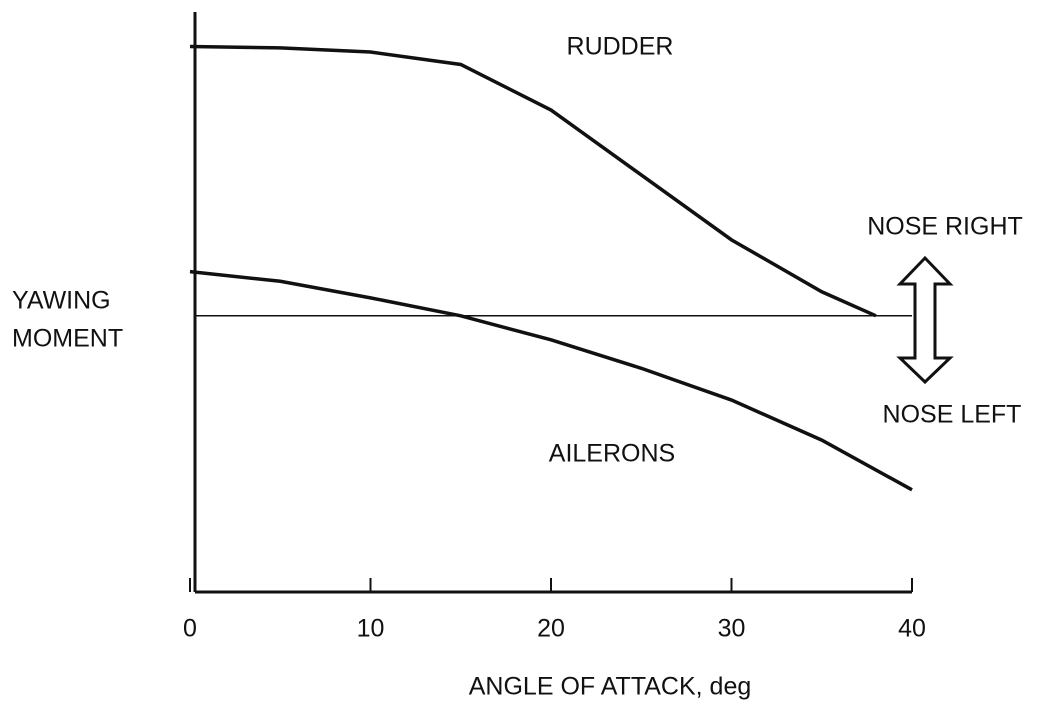  What do you see at coordinates (612, 454) in the screenshot?
I see `series-label: AILERONS` at bounding box center [612, 454].